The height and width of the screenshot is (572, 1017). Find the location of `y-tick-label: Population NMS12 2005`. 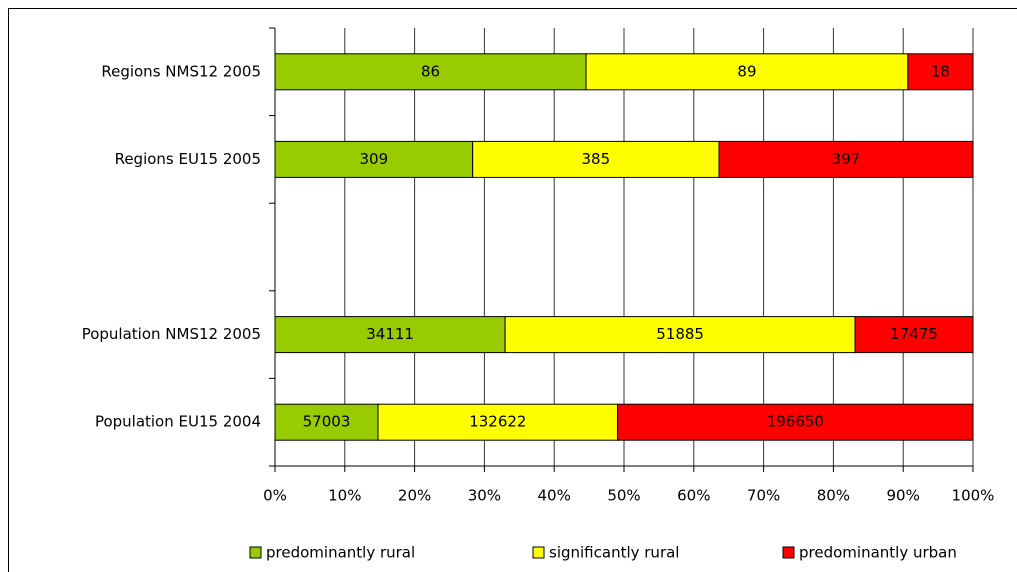

y-tick-label: Population NMS12 2005 is located at coordinates (171, 334).